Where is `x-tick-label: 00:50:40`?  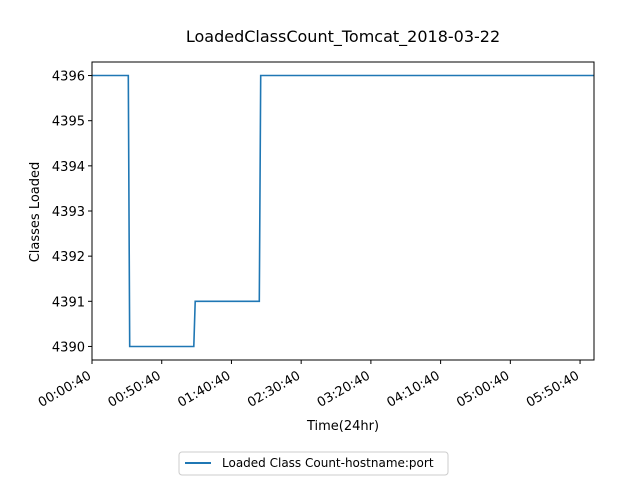 x-tick-label: 00:50:40 is located at coordinates (135, 389).